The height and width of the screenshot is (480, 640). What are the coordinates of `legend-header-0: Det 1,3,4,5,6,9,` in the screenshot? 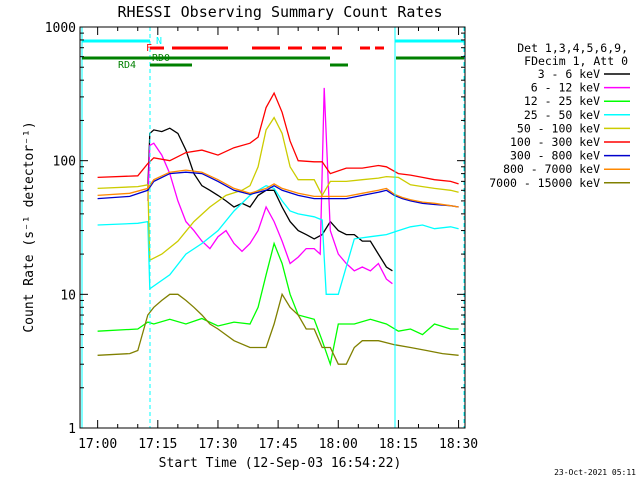 It's located at (572, 48).